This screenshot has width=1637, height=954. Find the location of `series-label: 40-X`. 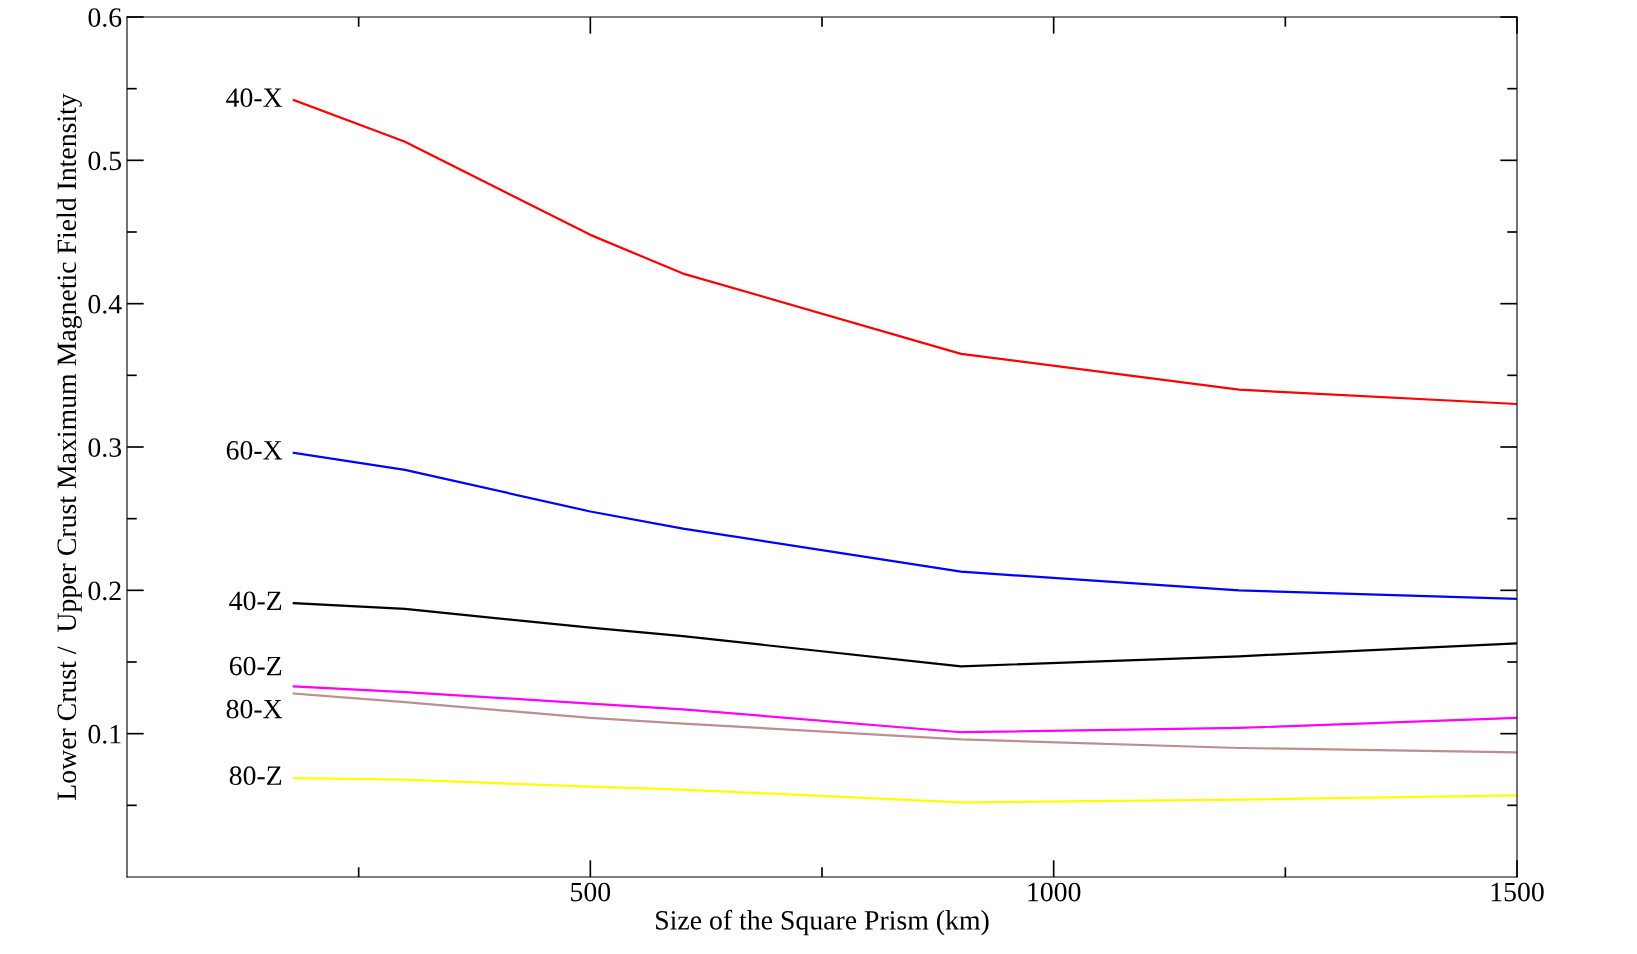

series-label: 40-X is located at coordinates (254, 98).